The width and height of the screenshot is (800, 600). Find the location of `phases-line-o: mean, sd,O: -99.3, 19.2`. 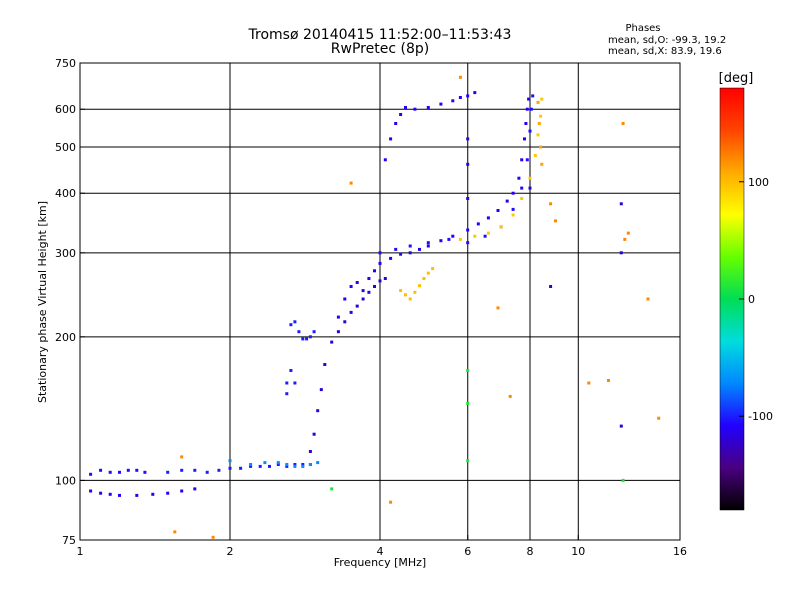

phases-line-o: mean, sd,O: -99.3, 19.2 is located at coordinates (667, 40).